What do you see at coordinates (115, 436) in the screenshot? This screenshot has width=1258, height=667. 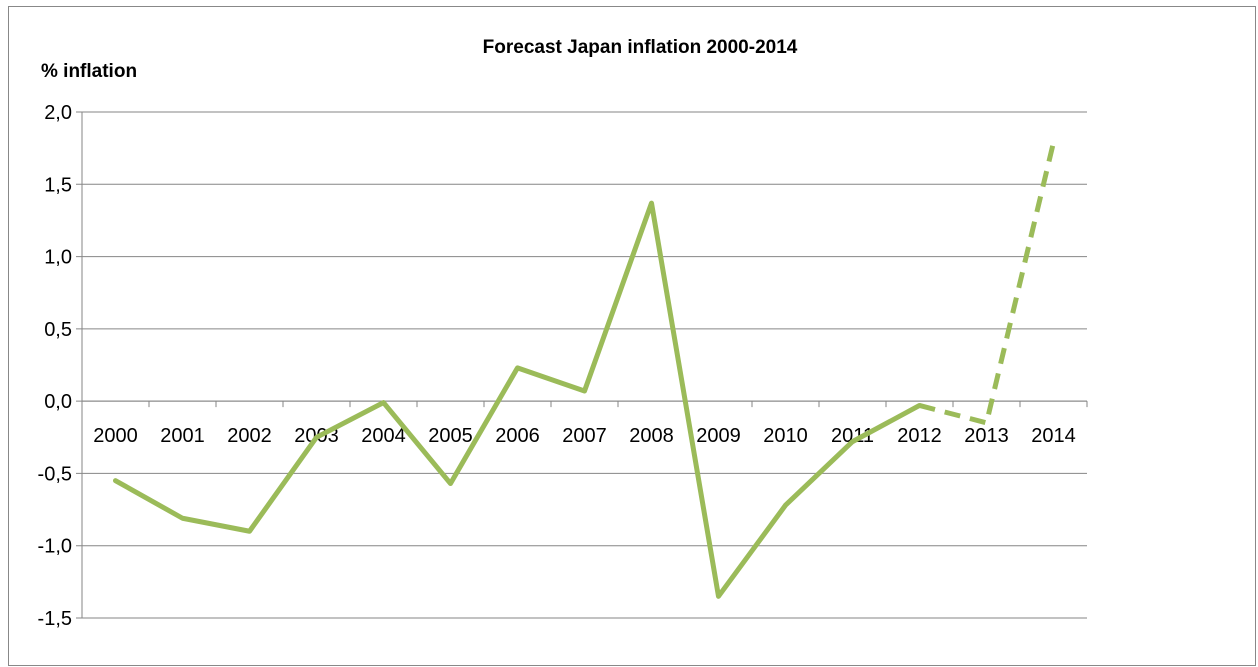 I see `x-tick-label: 2000` at bounding box center [115, 436].